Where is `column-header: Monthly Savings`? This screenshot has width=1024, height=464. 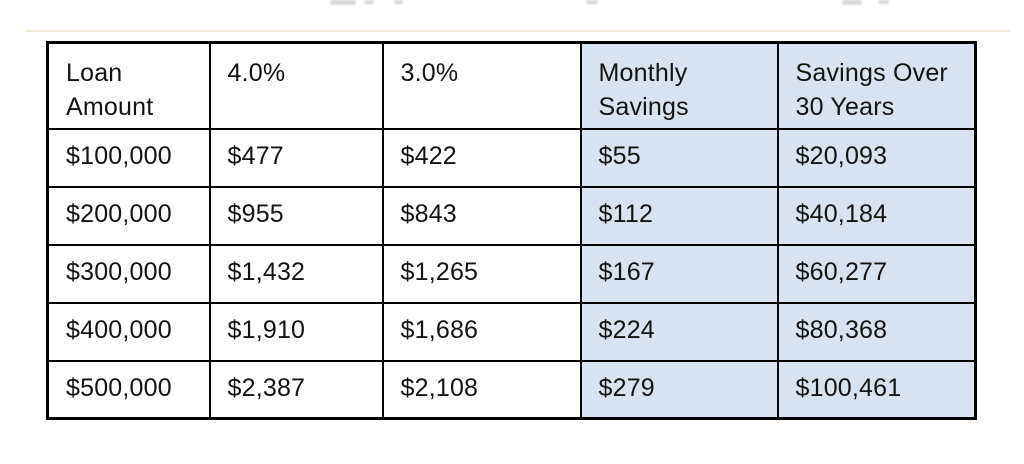 column-header: Monthly Savings is located at coordinates (679, 85).